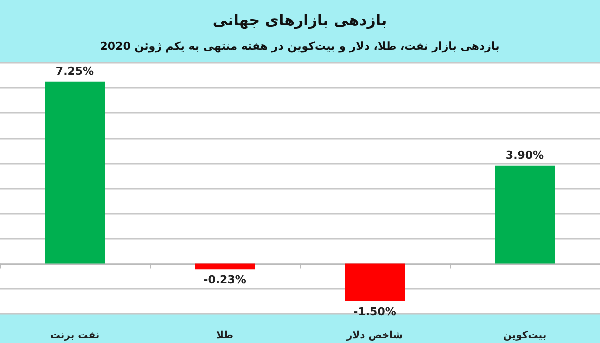  Describe the element at coordinates (75, 71) in the screenshot. I see `data-label: 7.25%` at that location.